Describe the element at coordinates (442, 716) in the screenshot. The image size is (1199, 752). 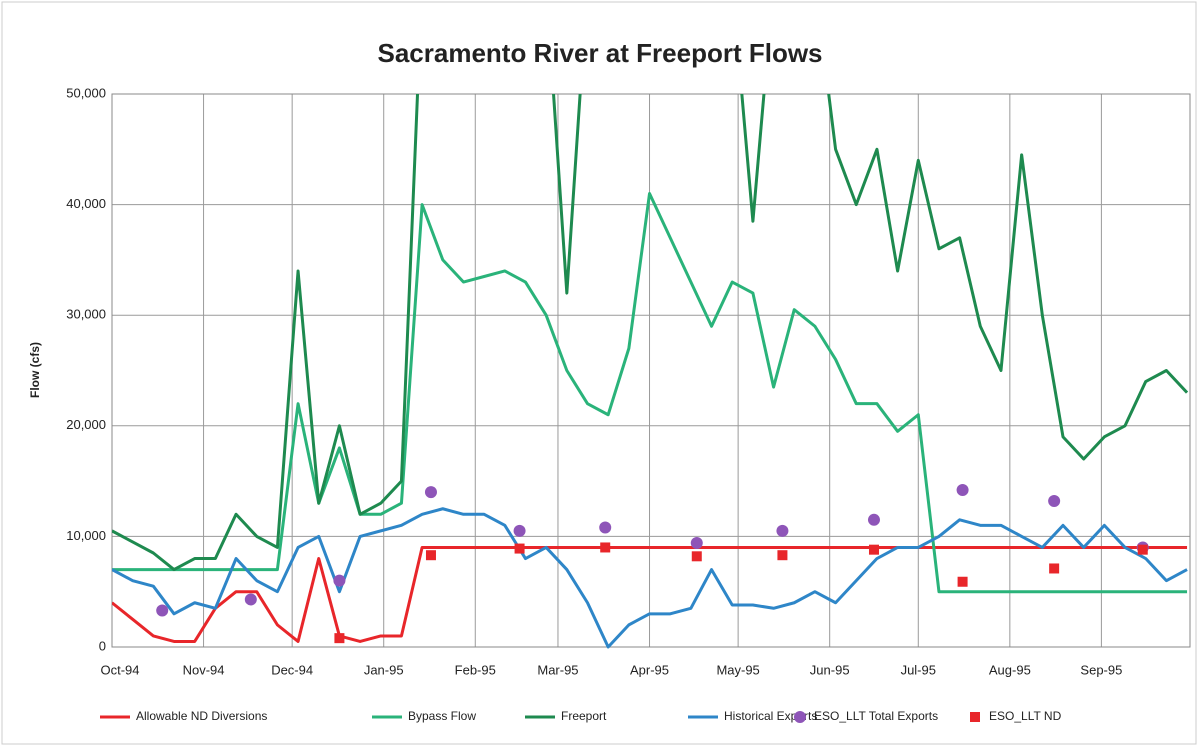
I see `legend-label: Bypass Flow` at that location.